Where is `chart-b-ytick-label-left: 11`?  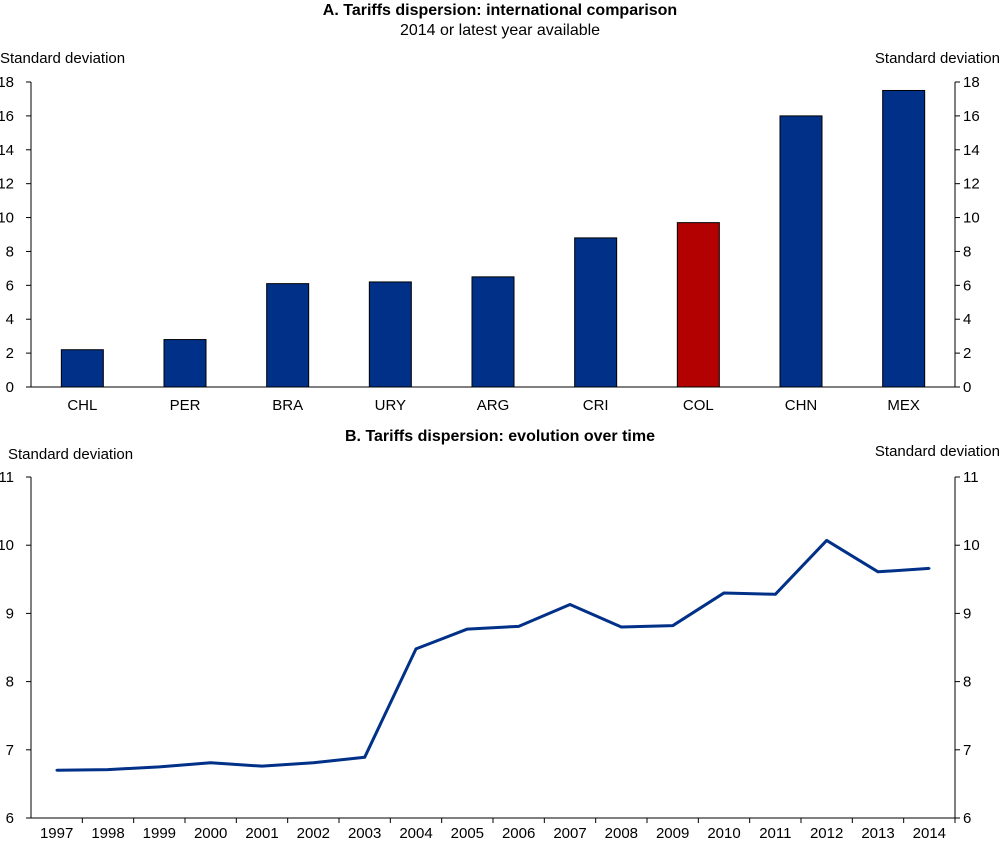
chart-b-ytick-label-left: 11 is located at coordinates (7, 477).